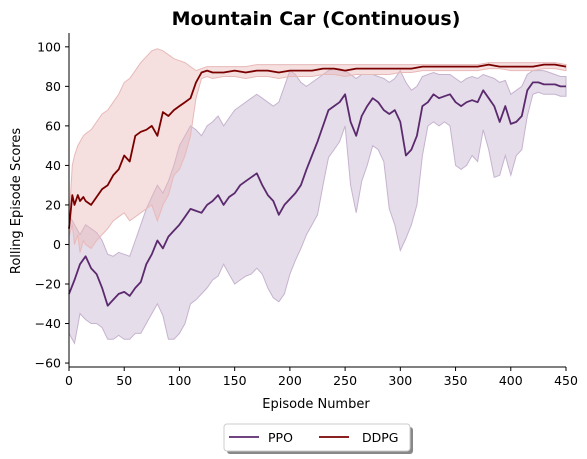 This screenshot has height=459, width=587. What do you see at coordinates (316, 404) in the screenshot?
I see `x-axis-label: Episode Number` at bounding box center [316, 404].